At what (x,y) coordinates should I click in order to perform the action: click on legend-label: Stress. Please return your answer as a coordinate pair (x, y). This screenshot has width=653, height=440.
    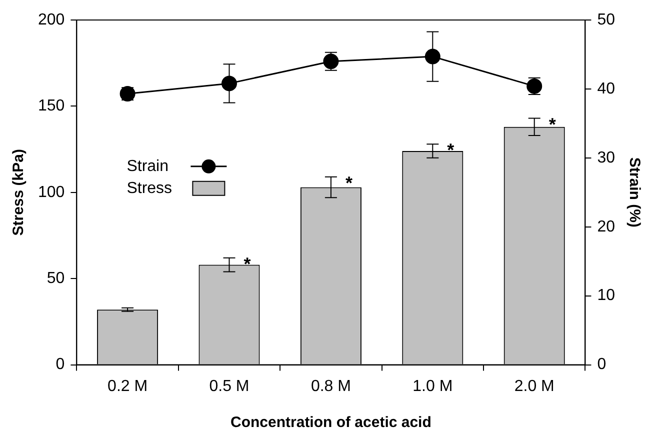
    Looking at the image, I should click on (149, 188).